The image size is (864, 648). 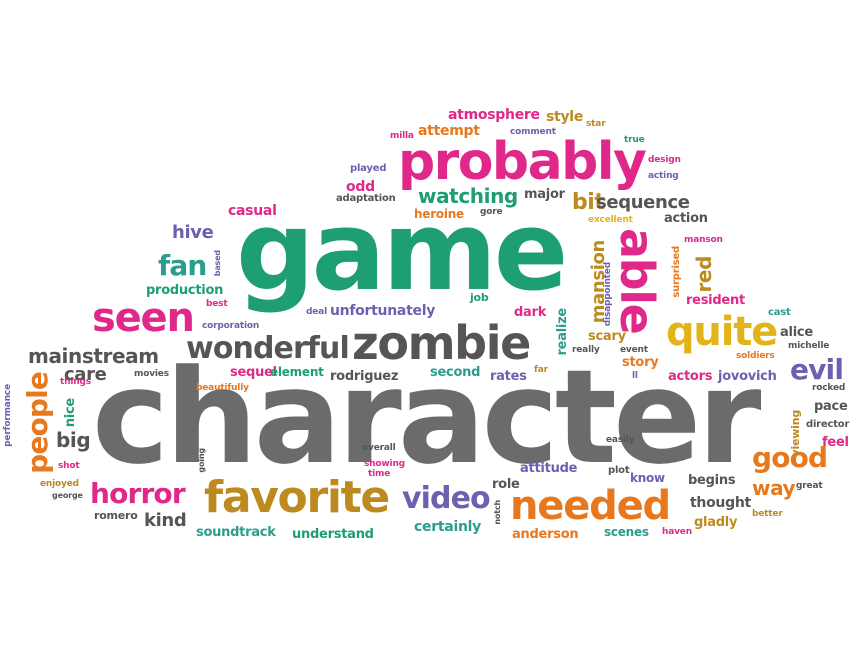 What do you see at coordinates (185, 290) in the screenshot?
I see `word-production: production` at bounding box center [185, 290].